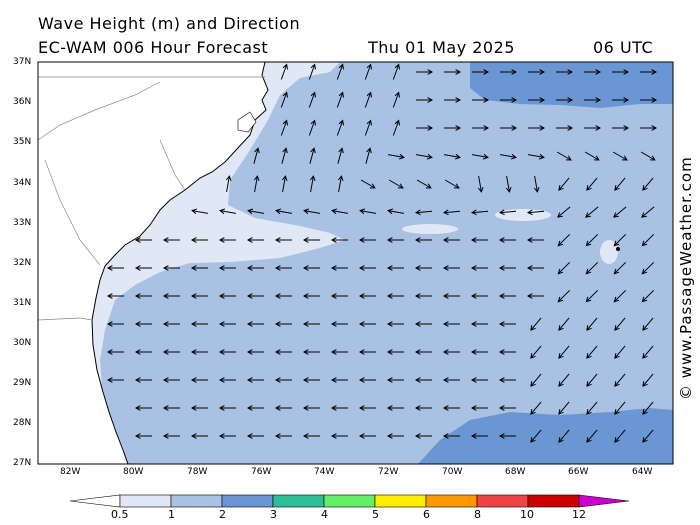 Image resolution: width=700 pixels, height=525 pixels. Describe the element at coordinates (324, 514) in the screenshot. I see `colorbar-label: 4` at that location.